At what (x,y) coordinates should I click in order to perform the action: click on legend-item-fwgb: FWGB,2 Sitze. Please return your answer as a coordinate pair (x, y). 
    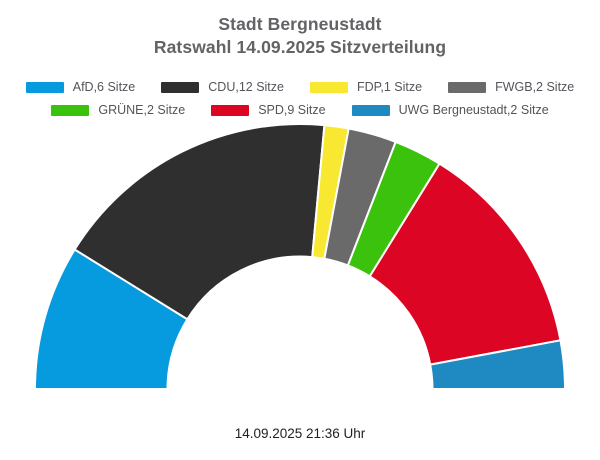
    Looking at the image, I should click on (511, 87).